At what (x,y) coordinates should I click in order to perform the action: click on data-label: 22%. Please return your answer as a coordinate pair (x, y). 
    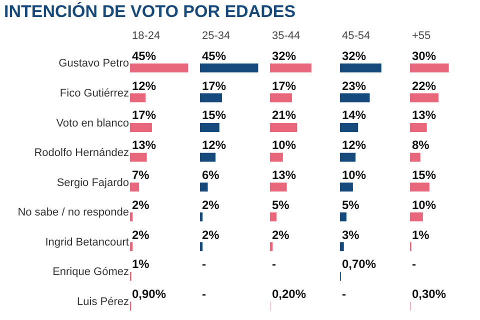
    Looking at the image, I should click on (424, 86).